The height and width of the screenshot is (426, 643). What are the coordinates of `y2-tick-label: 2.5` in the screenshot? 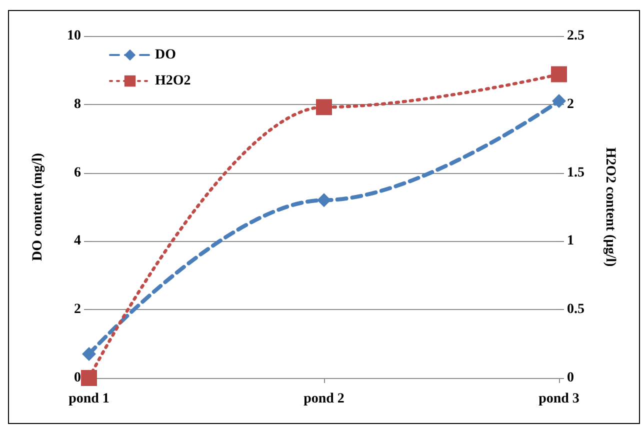 It's located at (575, 36).